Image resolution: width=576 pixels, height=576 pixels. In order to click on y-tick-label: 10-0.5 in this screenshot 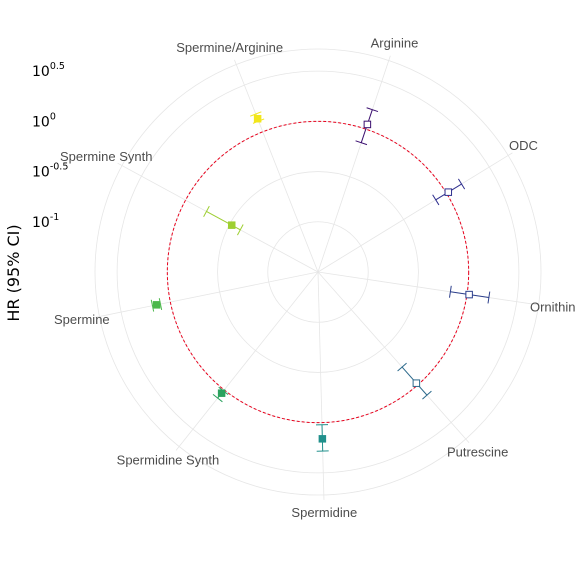, I will do `click(50, 171)`.